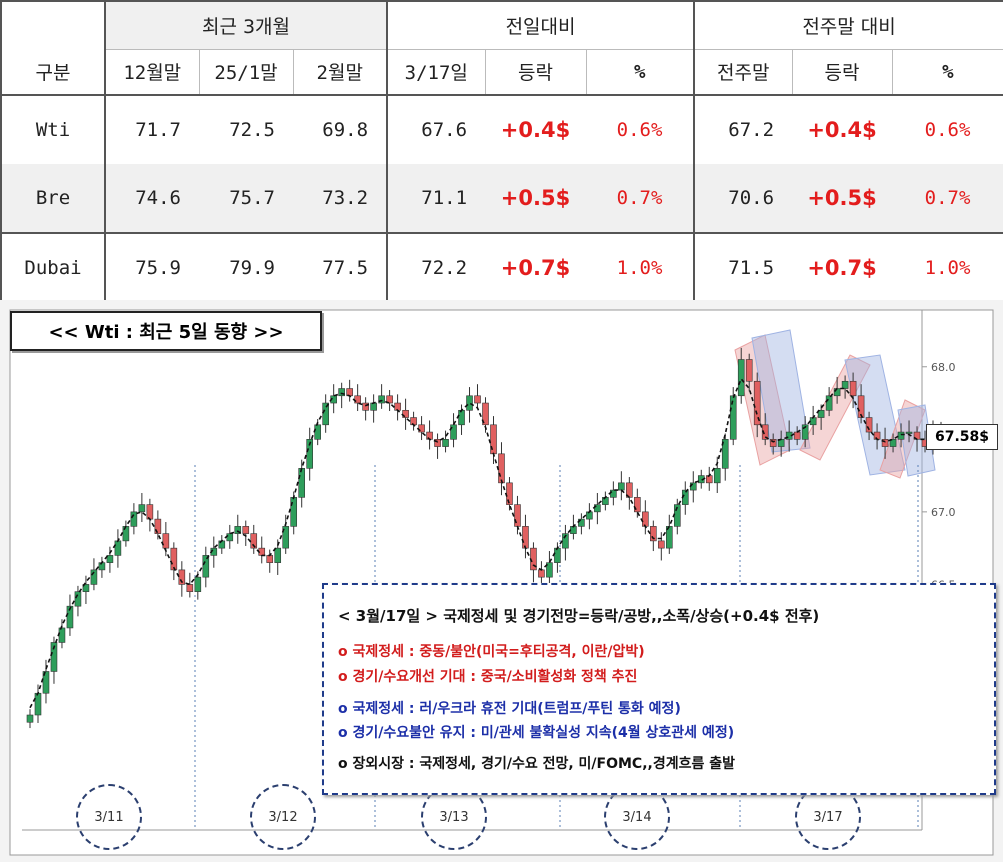 This screenshot has height=862, width=1003. Describe the element at coordinates (536, 733) in the screenshot. I see `note-line: o 경기/수요불안 유지 : 미/관세 불확실성 지속(4월 상호관세 예정)` at that location.